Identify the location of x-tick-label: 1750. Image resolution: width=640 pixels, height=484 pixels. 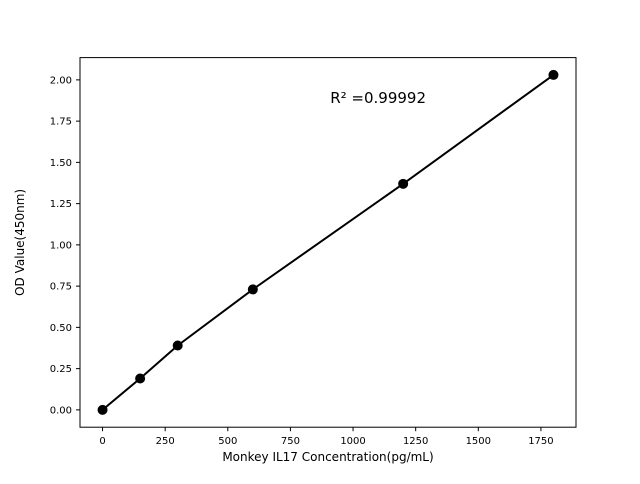
(540, 441).